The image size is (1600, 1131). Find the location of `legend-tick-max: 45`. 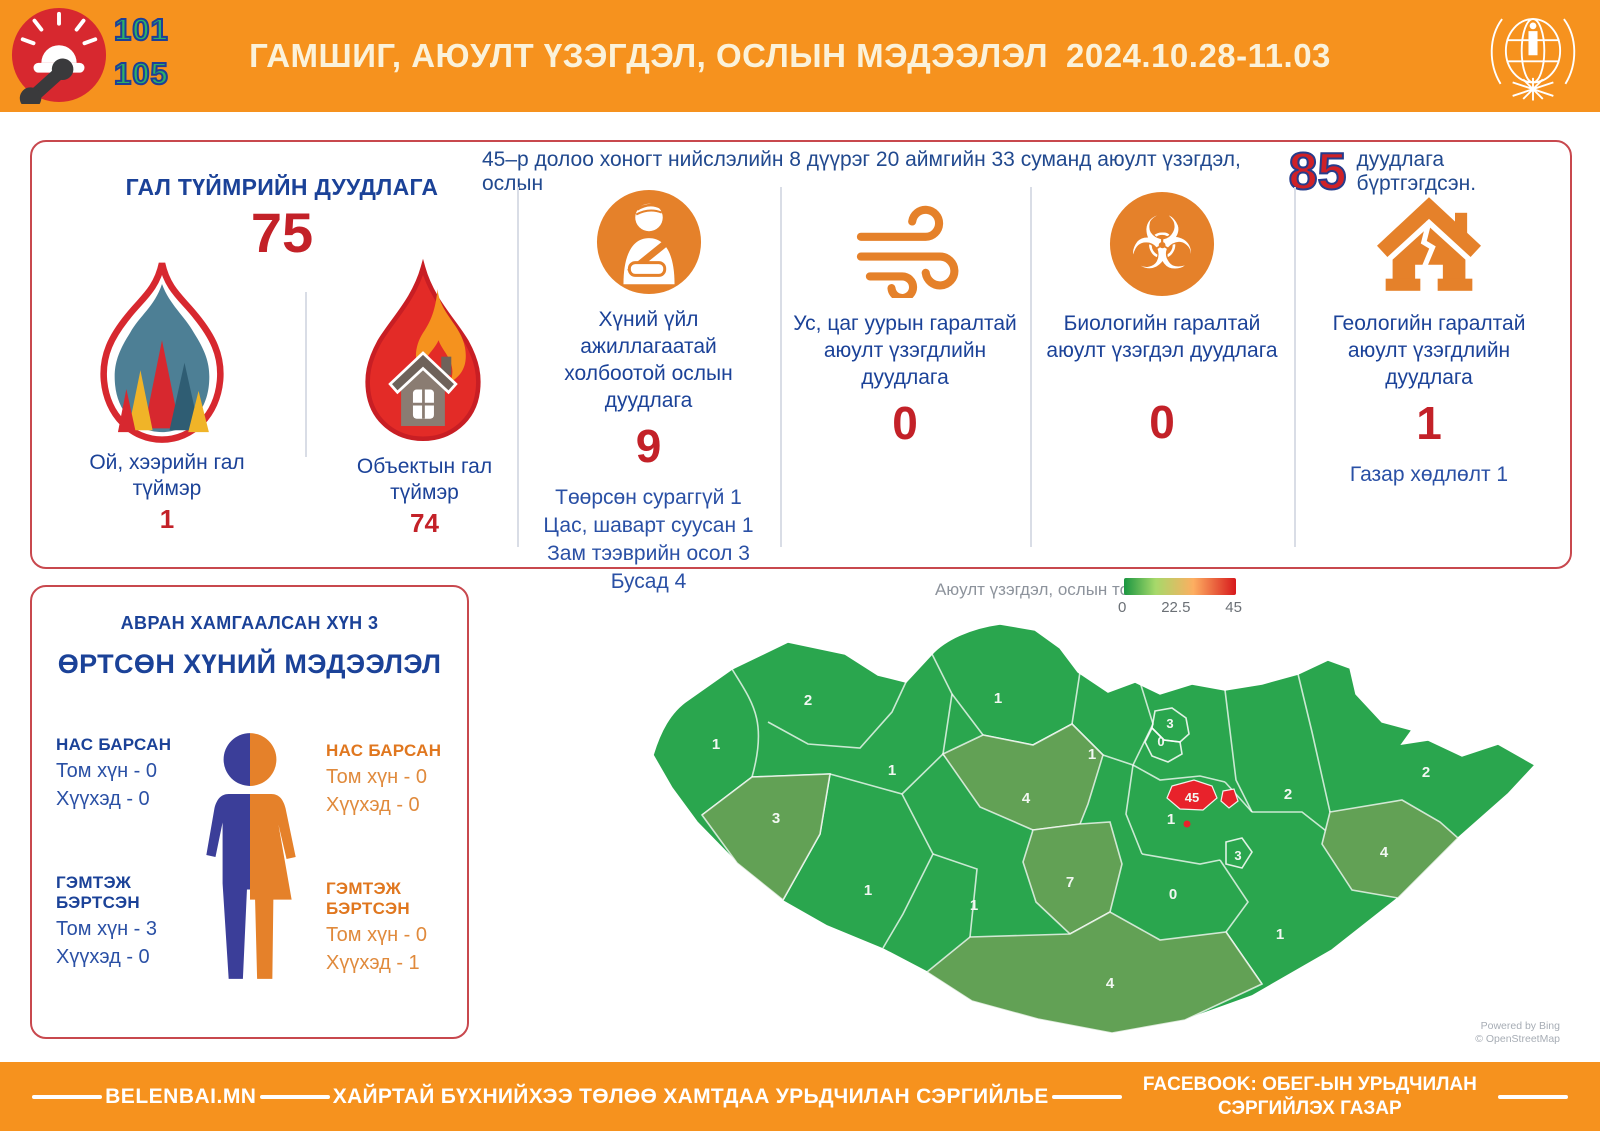

legend-tick-max: 45 is located at coordinates (1233, 607).